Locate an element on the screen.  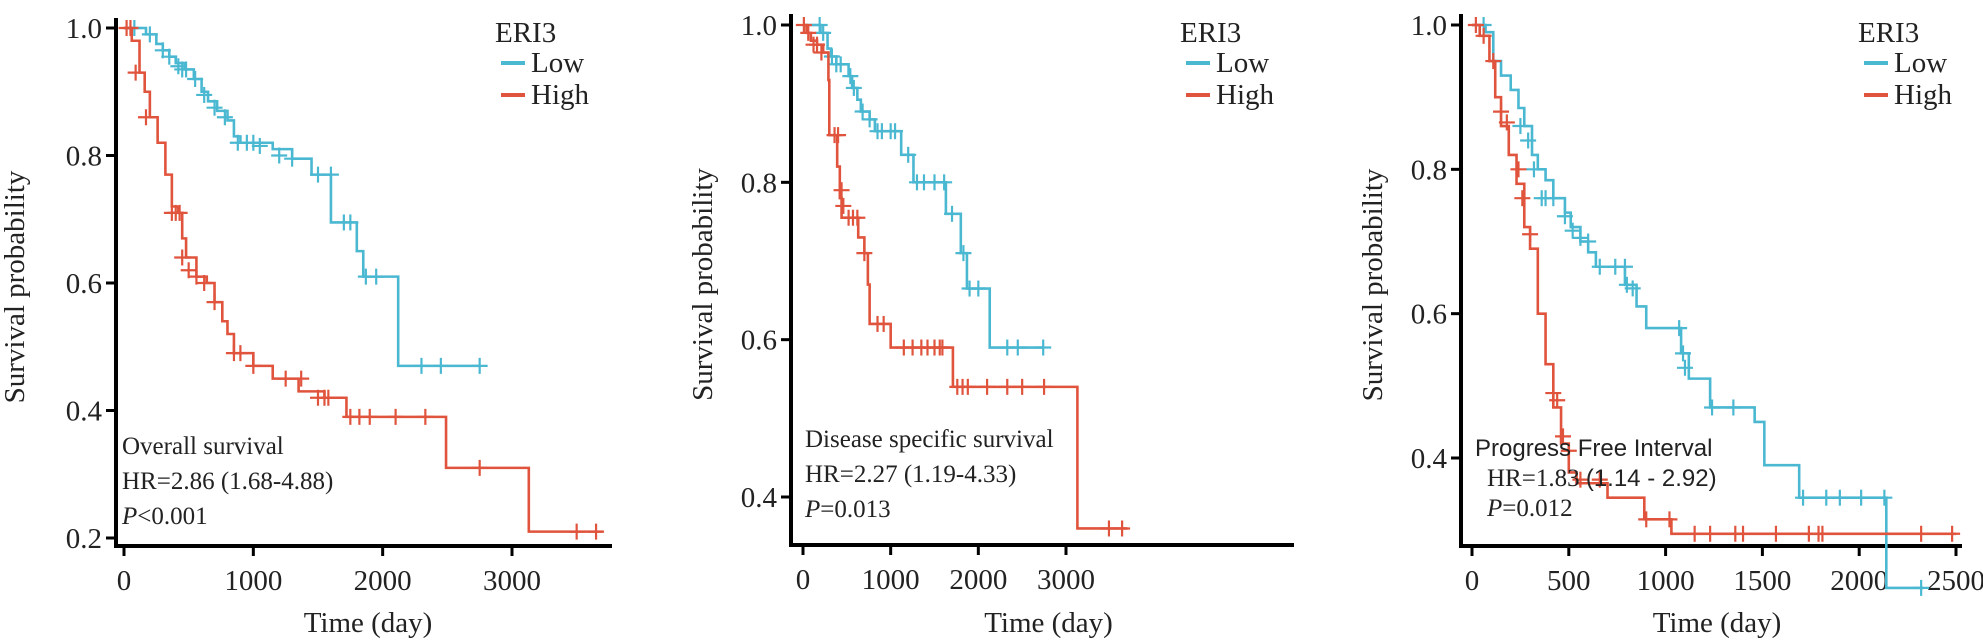
annotation-title: Disease specific survival is located at coordinates (929, 439).